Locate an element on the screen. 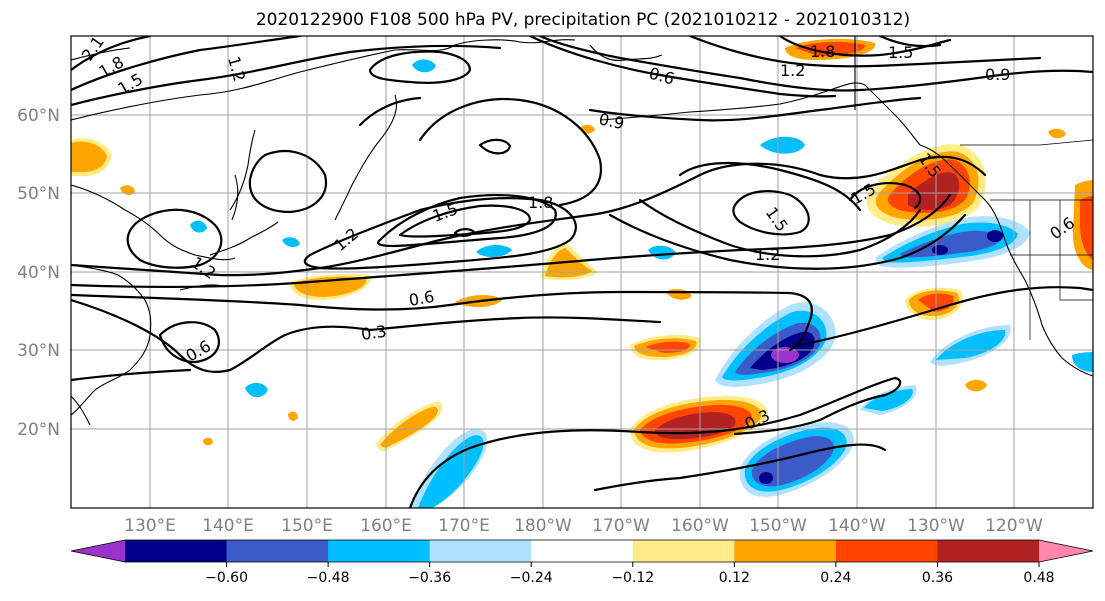  lon-label: 170°E is located at coordinates (464, 526).